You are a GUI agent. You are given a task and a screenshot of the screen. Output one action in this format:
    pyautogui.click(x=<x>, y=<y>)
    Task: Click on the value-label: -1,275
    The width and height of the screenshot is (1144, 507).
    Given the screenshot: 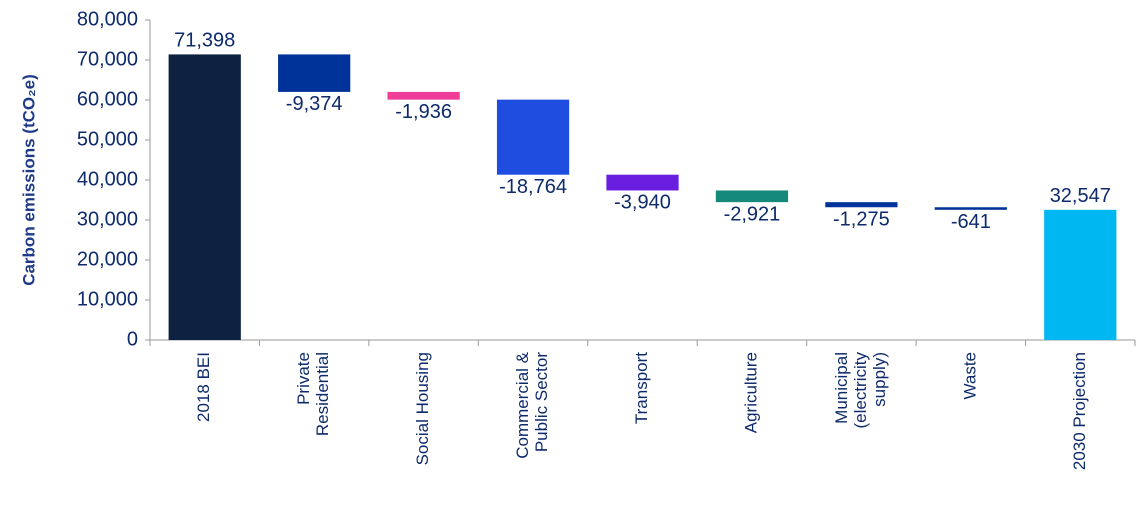 What is the action you would take?
    pyautogui.click(x=861, y=220)
    